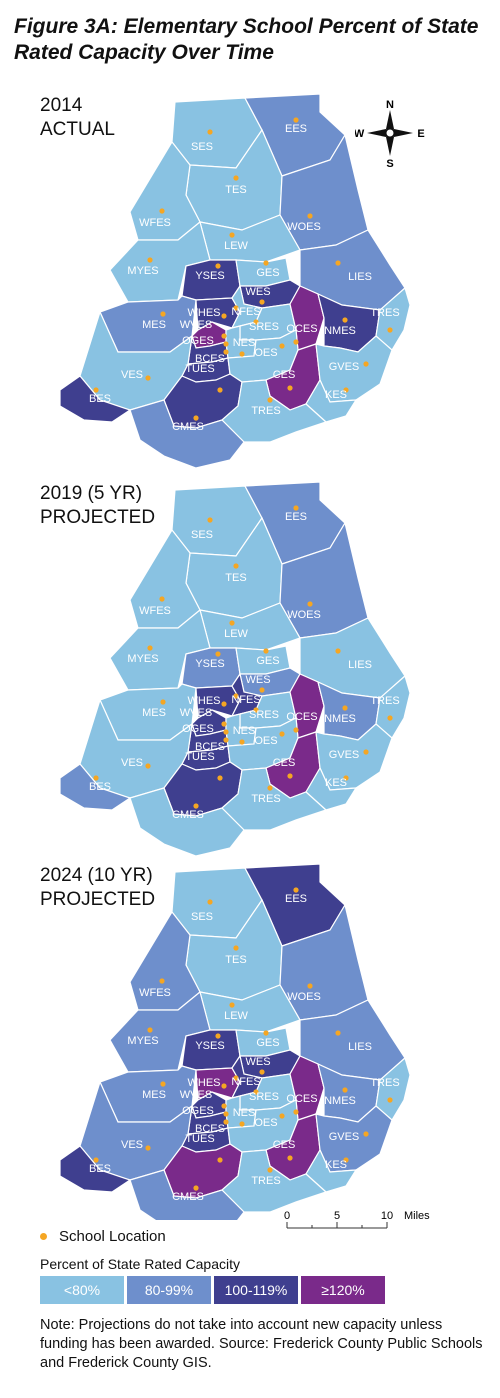 This screenshot has width=500, height=1398. Describe the element at coordinates (236, 246) in the screenshot. I see `district-label: LEW` at that location.